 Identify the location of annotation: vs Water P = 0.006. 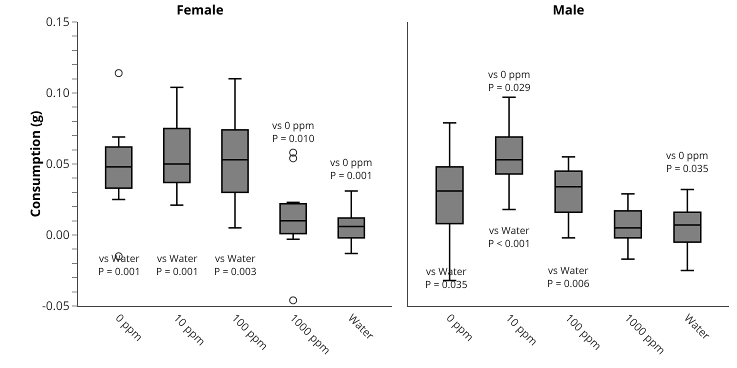
(568, 276).